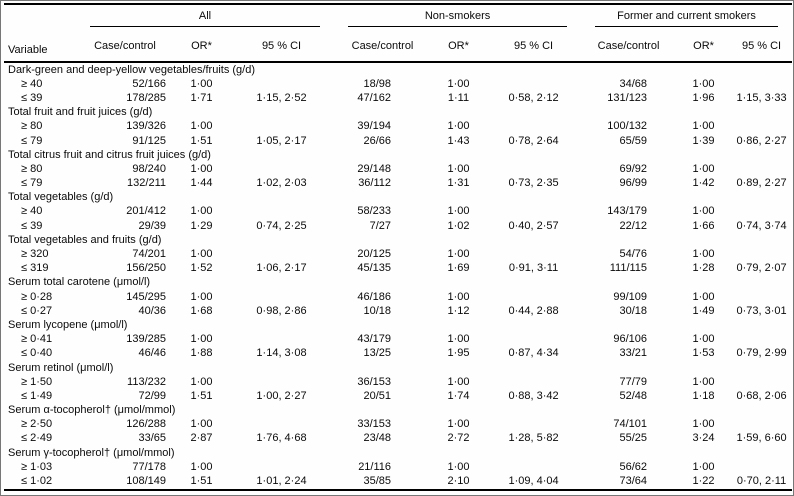 Image resolution: width=794 pixels, height=496 pixels. Describe the element at coordinates (398, 113) in the screenshot. I see `section-row: Total fruit and fruit juices (g/d)` at that location.